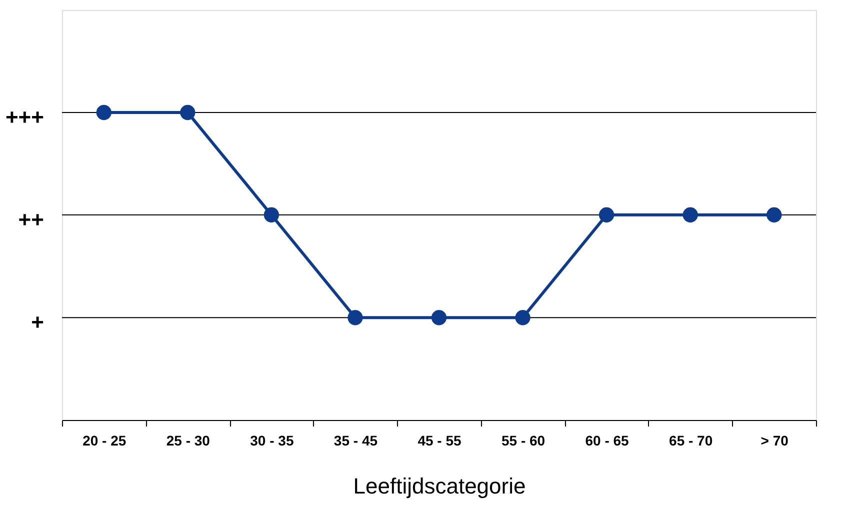 This screenshot has width=858, height=531. I want to click on ref-line-label: +++, so click(24, 117).